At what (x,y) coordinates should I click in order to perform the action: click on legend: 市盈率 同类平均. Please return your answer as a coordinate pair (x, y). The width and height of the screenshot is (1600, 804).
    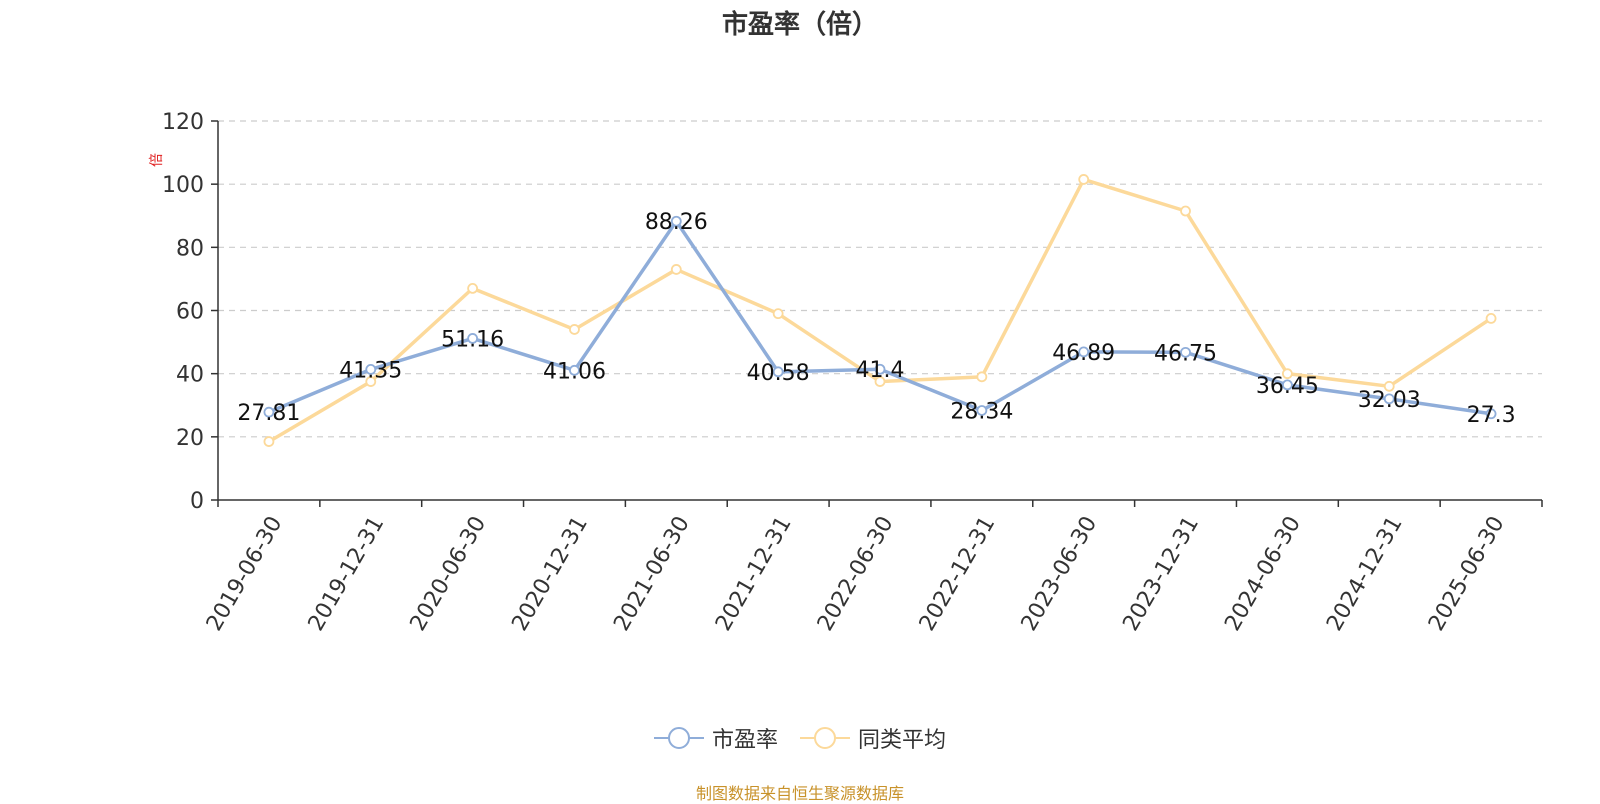
    Looking at the image, I should click on (800, 738).